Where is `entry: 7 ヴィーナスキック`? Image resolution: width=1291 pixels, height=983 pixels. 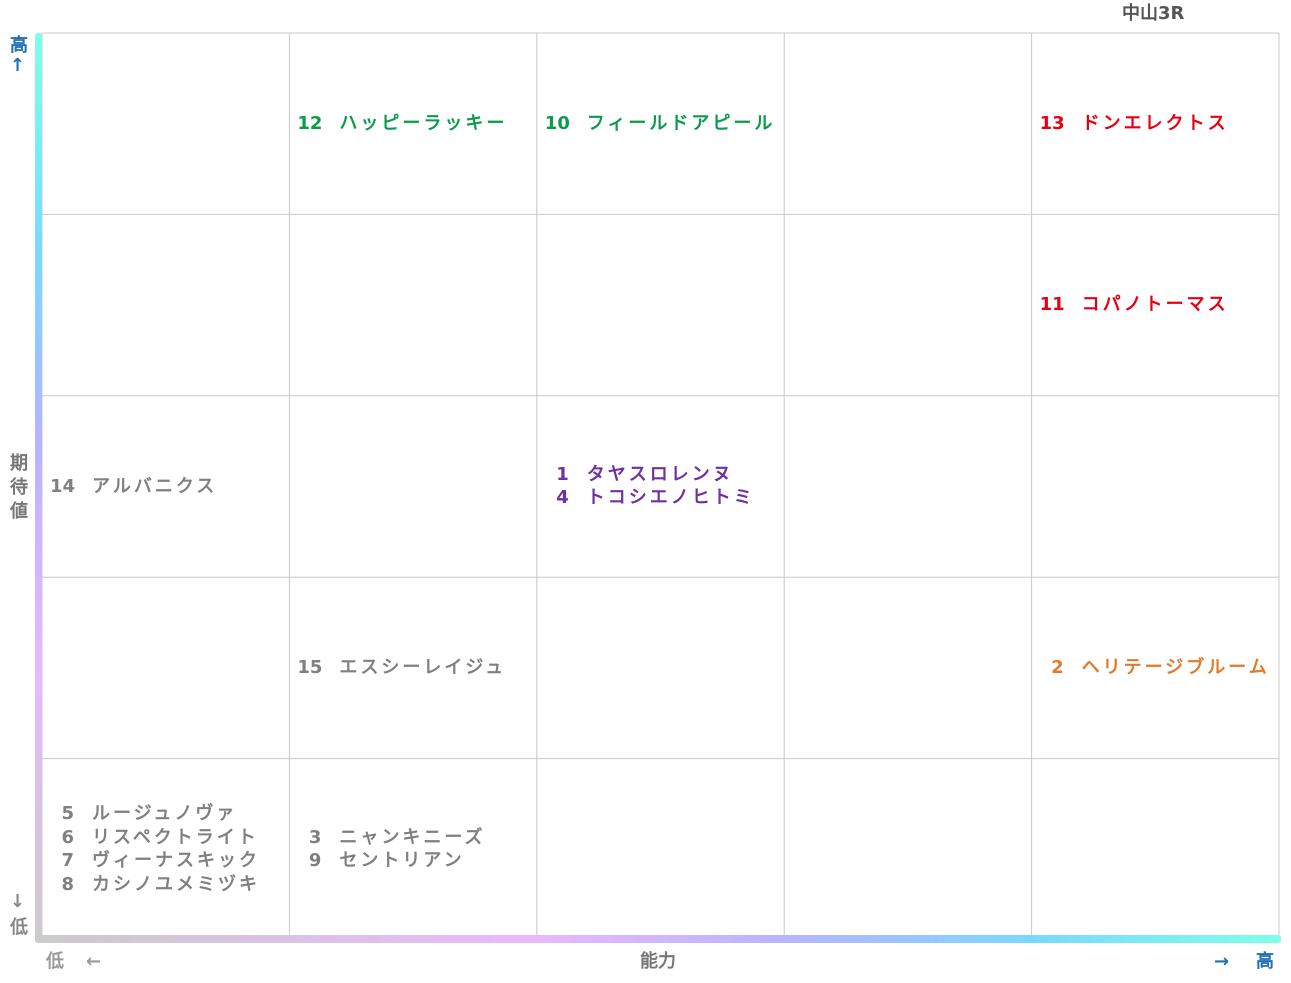 entry: 7 ヴィーナスキック is located at coordinates (169, 861).